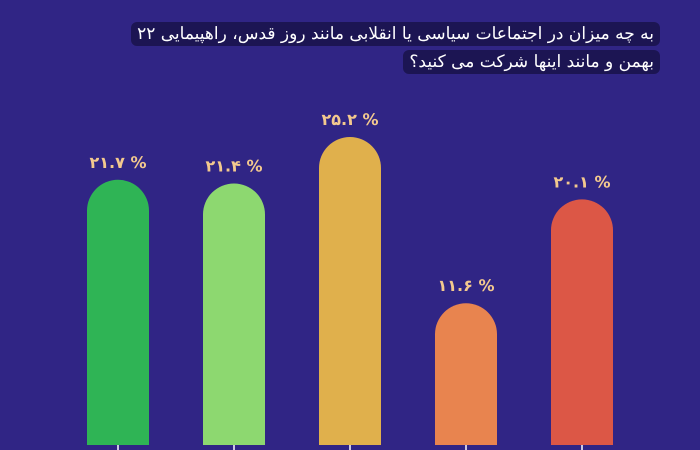  I want to click on data-label: ۲۰.۱ %, so click(582, 182).